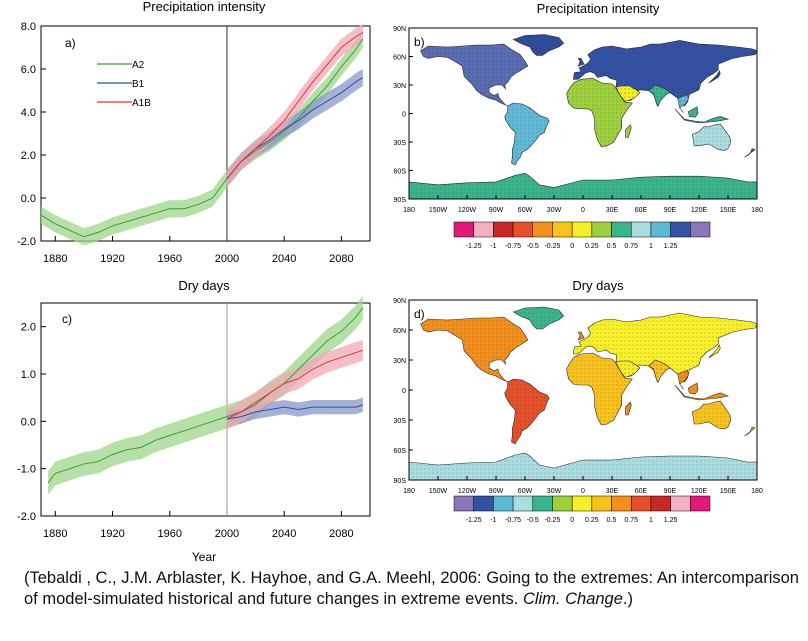  I want to click on y-tick-label: 1.0, so click(28, 375).